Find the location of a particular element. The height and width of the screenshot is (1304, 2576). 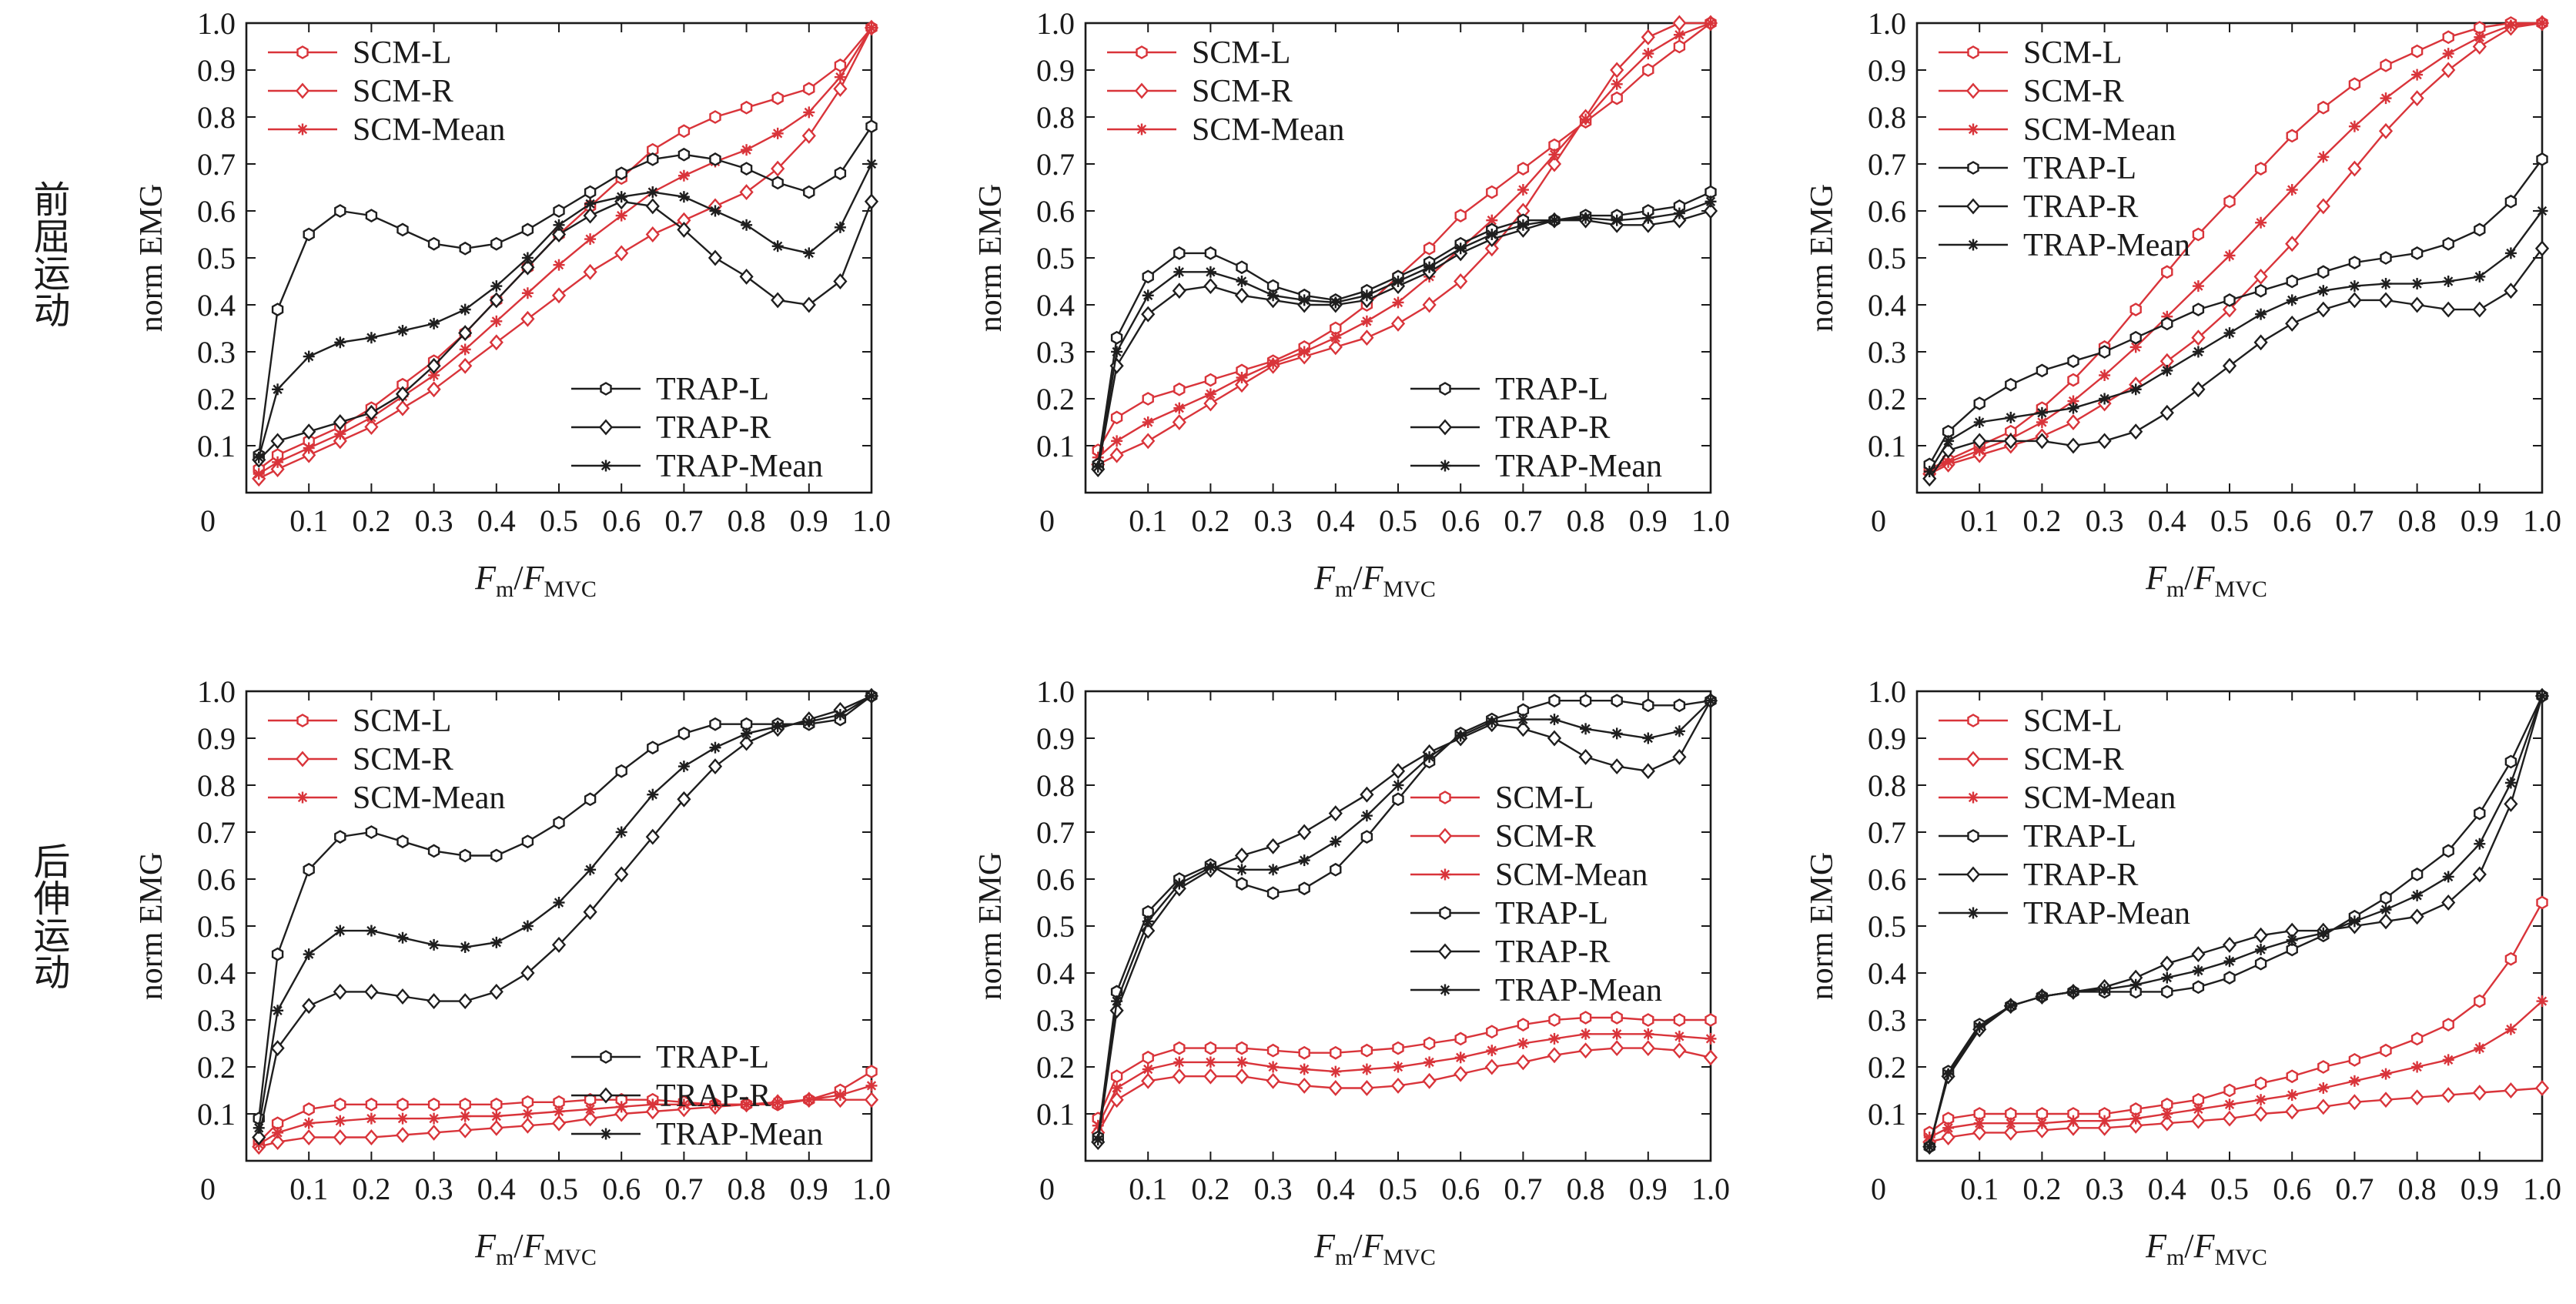

x-axis-label-part: / is located at coordinates (1358, 578).